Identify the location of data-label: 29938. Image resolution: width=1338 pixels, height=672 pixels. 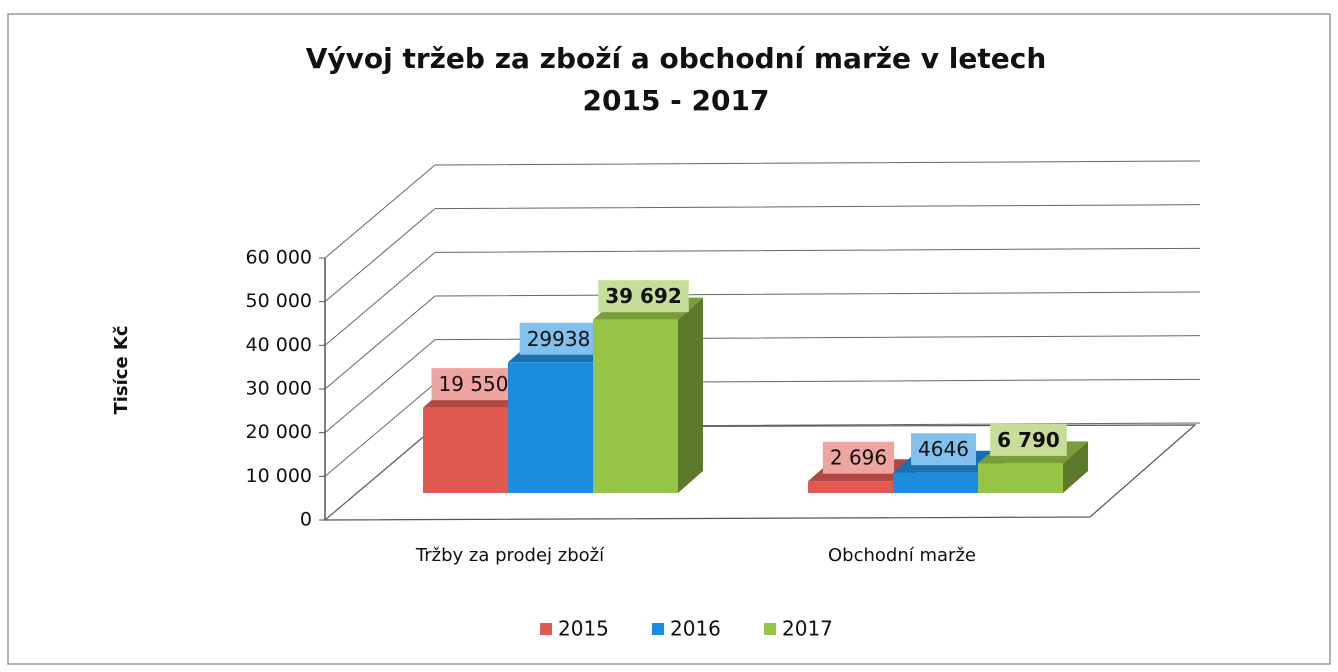
(559, 339).